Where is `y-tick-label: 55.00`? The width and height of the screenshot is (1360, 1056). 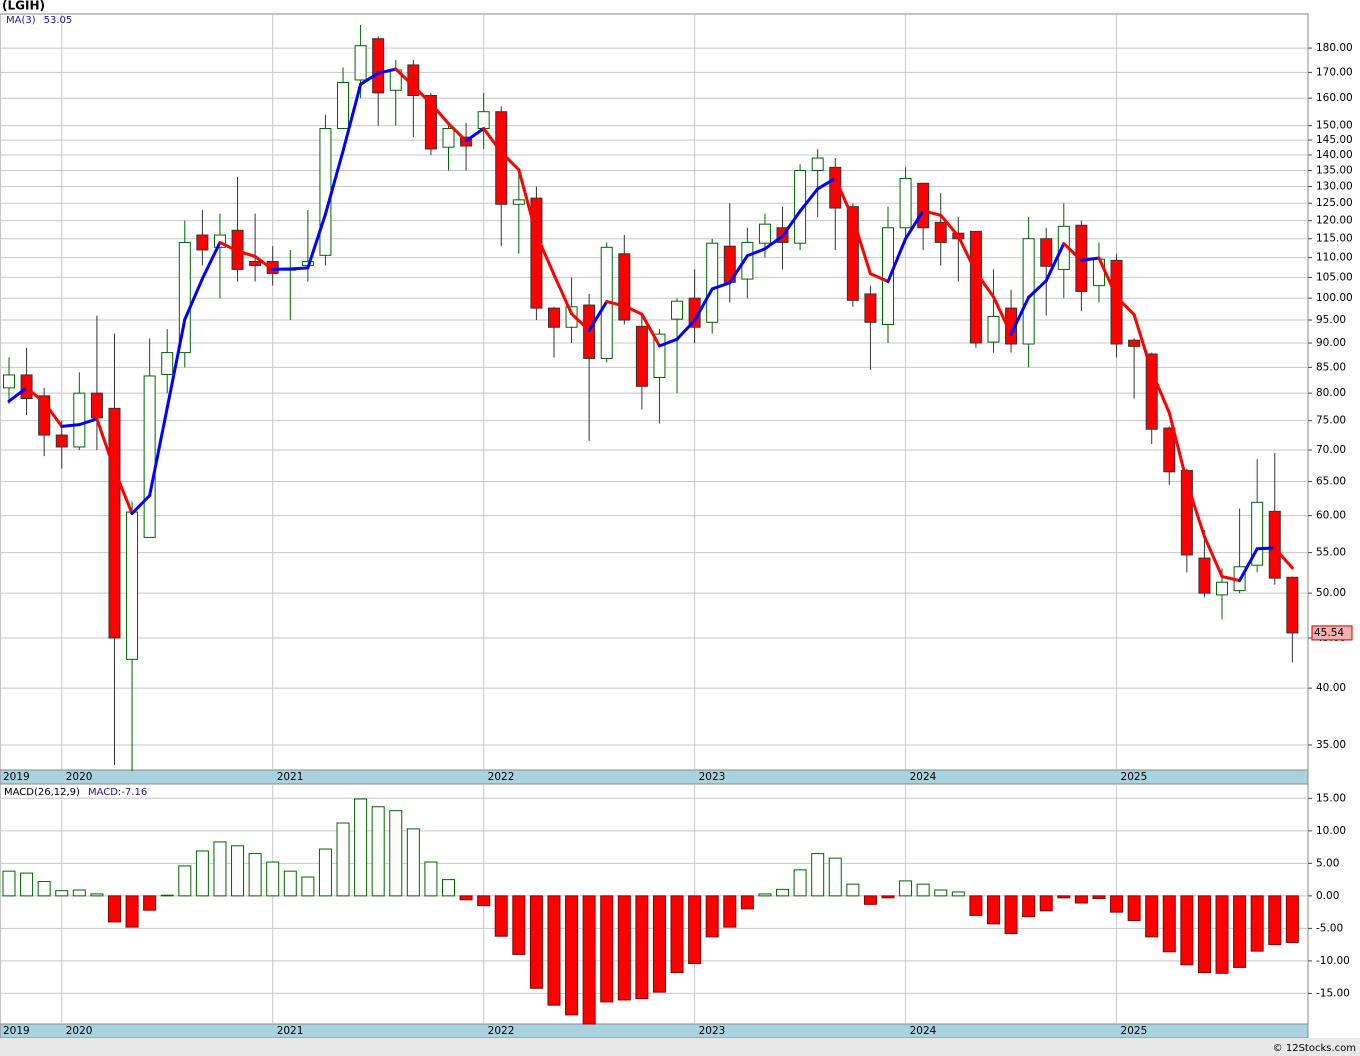 y-tick-label: 55.00 is located at coordinates (1331, 553).